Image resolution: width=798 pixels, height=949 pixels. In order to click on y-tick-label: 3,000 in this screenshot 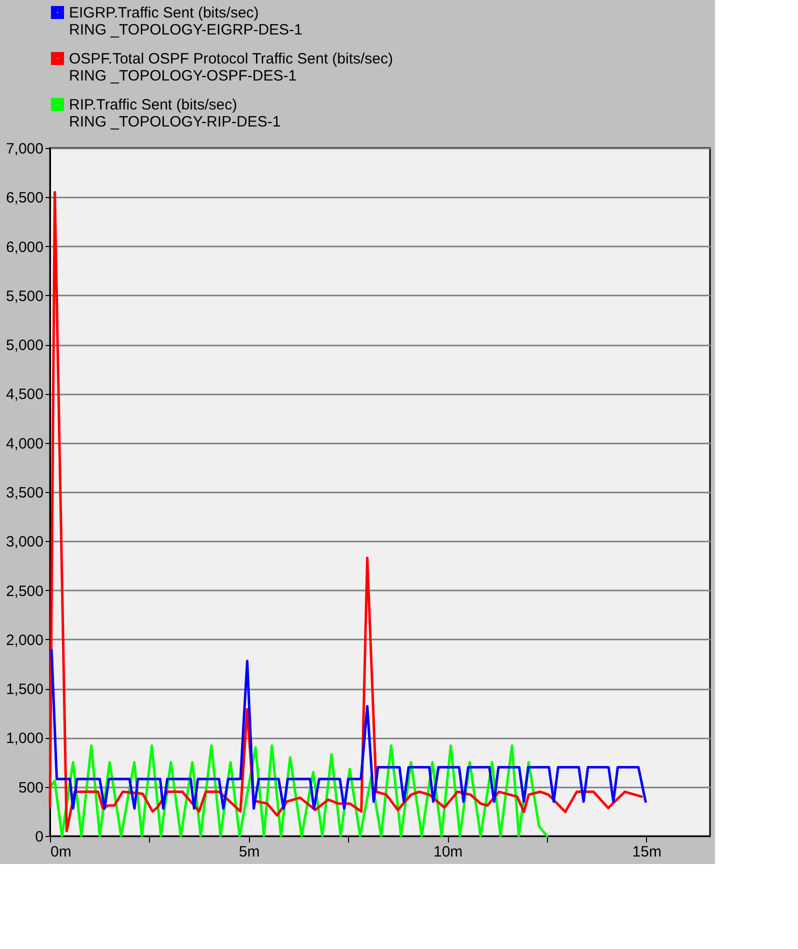, I will do `click(25, 542)`.